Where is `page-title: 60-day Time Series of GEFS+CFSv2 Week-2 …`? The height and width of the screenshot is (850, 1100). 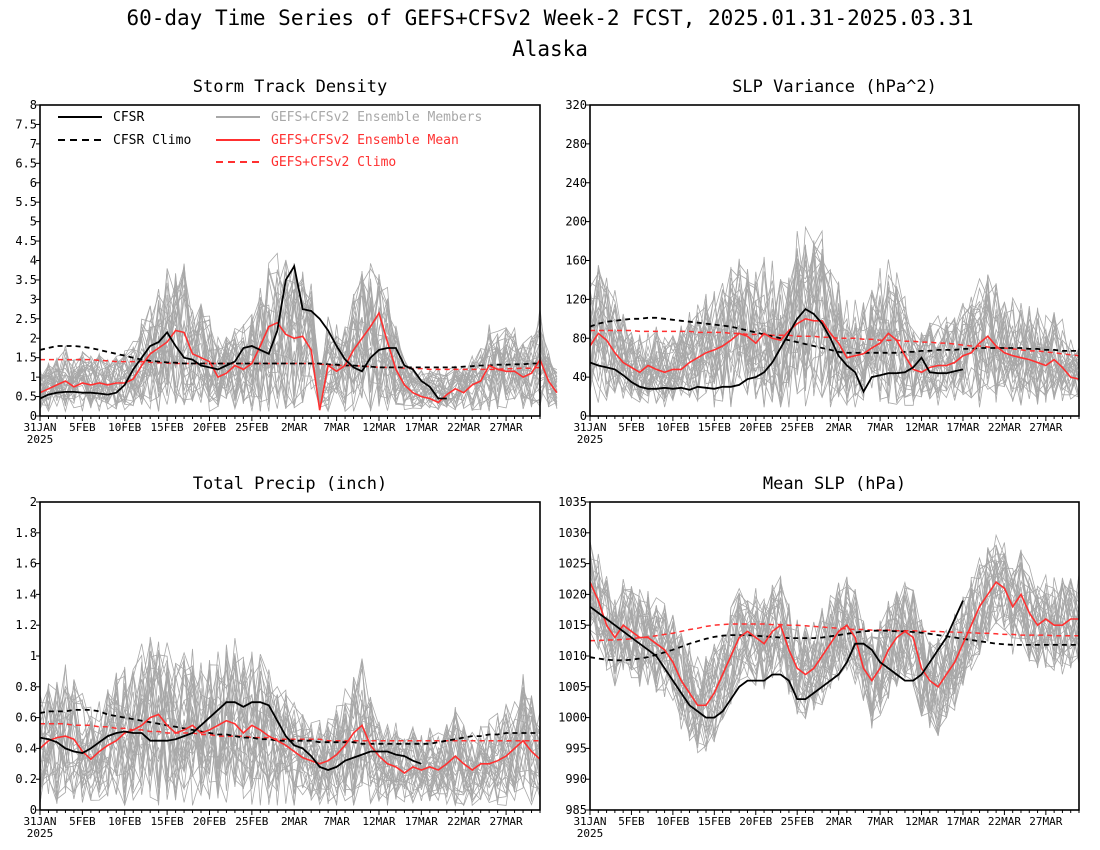 page-title: 60-day Time Series of GEFS+CFSv2 Week-2 … is located at coordinates (550, 18).